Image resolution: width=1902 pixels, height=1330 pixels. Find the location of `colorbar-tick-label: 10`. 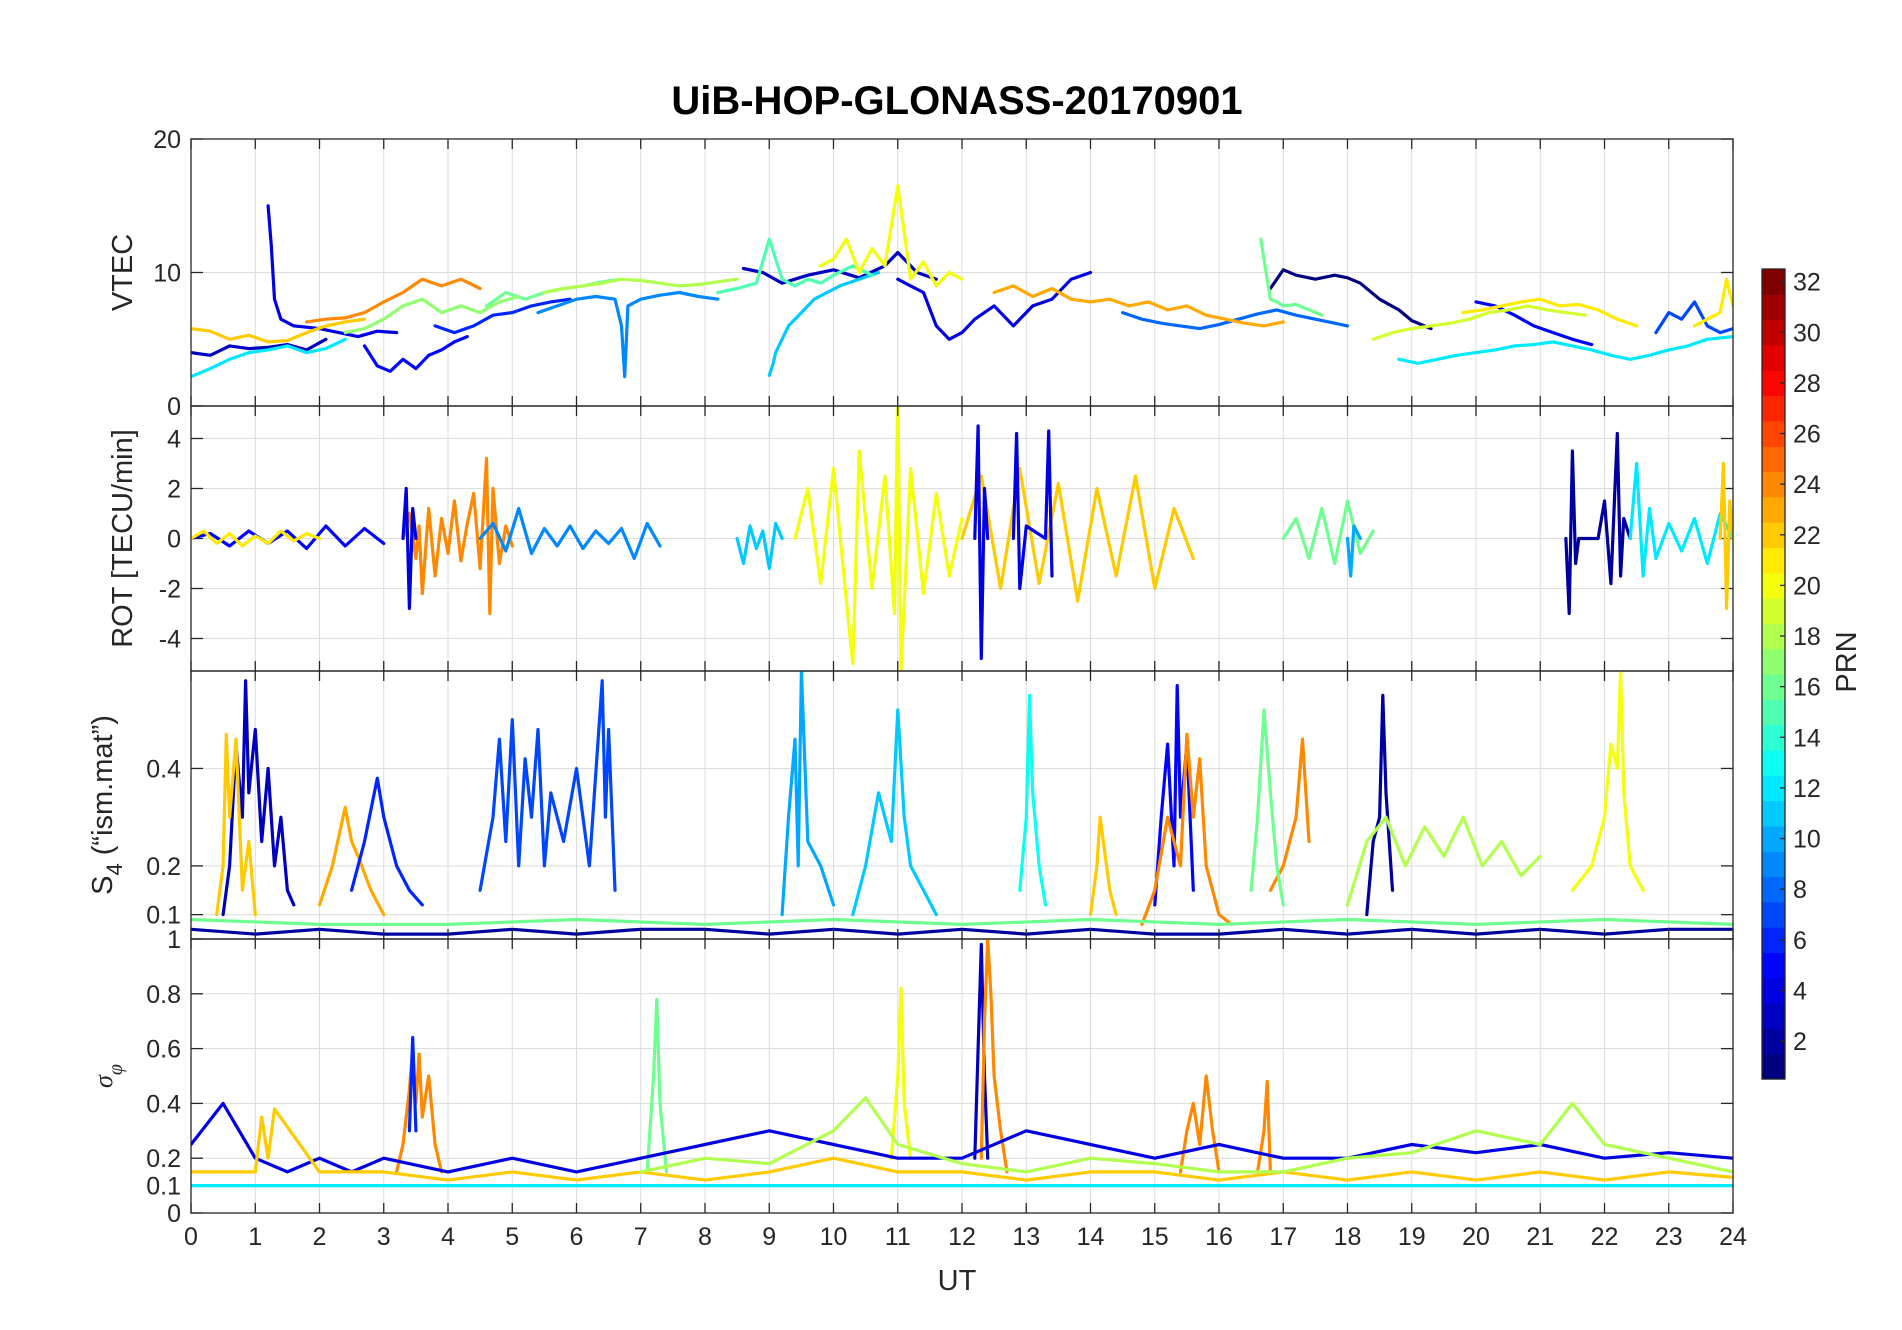

colorbar-tick-label: 10 is located at coordinates (1807, 840).